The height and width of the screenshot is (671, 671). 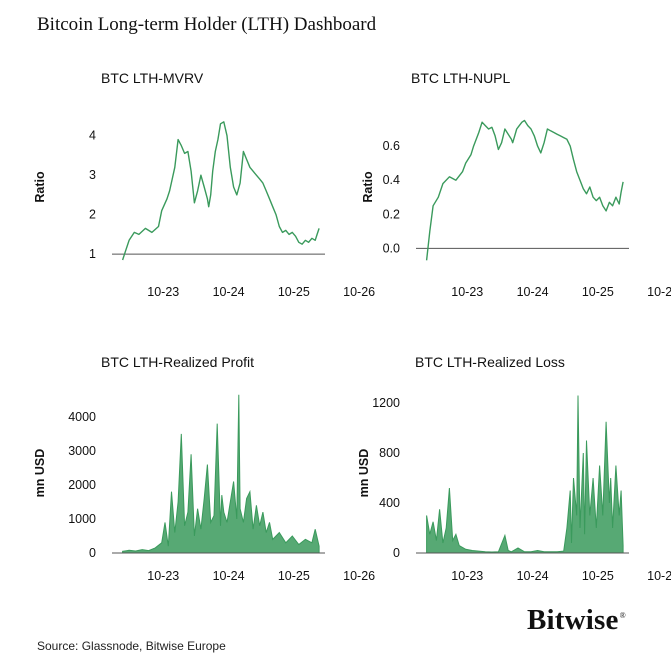 I want to click on y-tick-label: 3000, so click(x=82, y=451).